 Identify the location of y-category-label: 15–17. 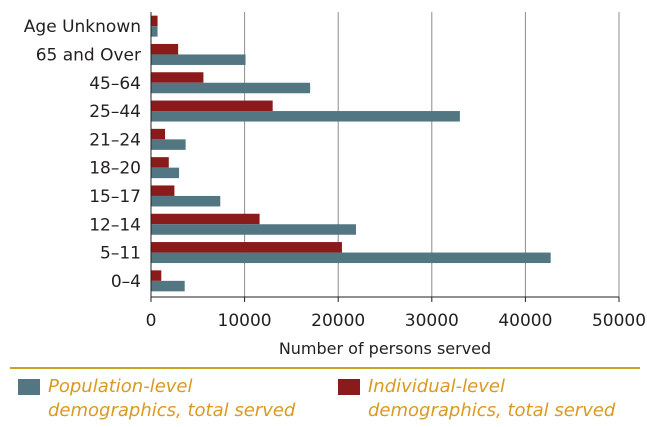
(115, 197).